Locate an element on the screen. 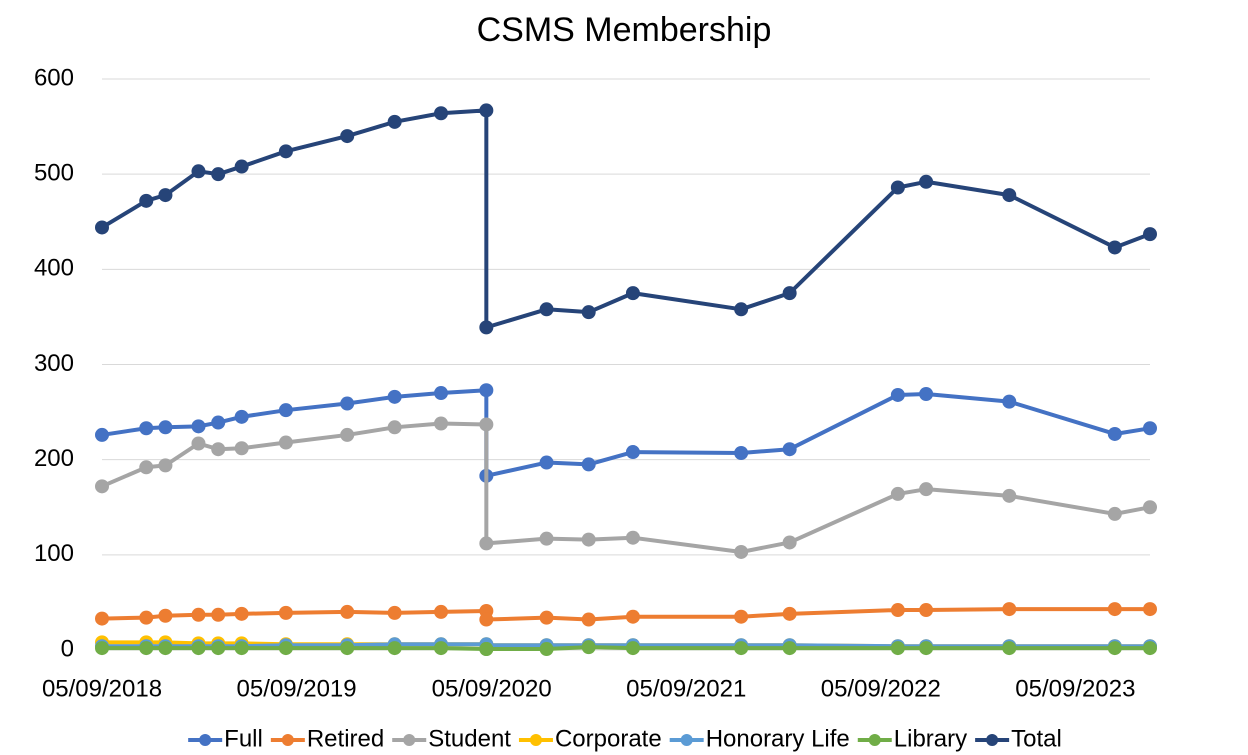 This screenshot has width=1248, height=755. y-tick-label: 500 is located at coordinates (54, 173).